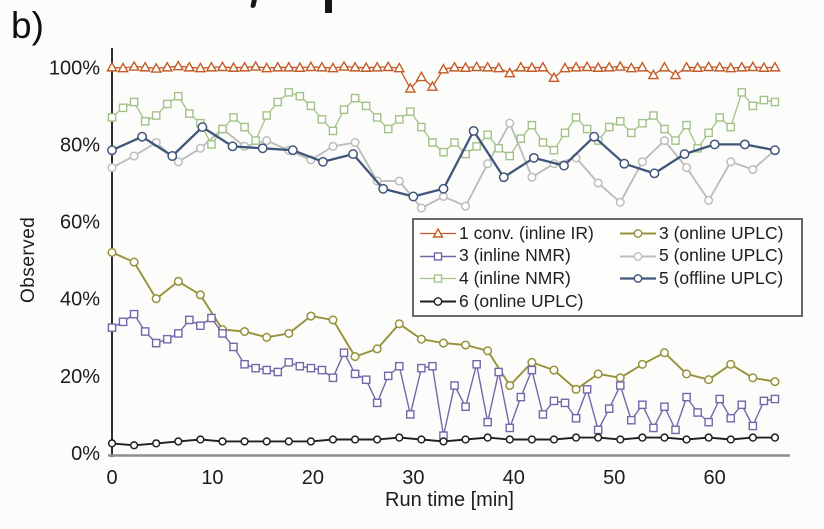  What do you see at coordinates (80, 145) in the screenshot?
I see `y-tick-label: 80%` at bounding box center [80, 145].